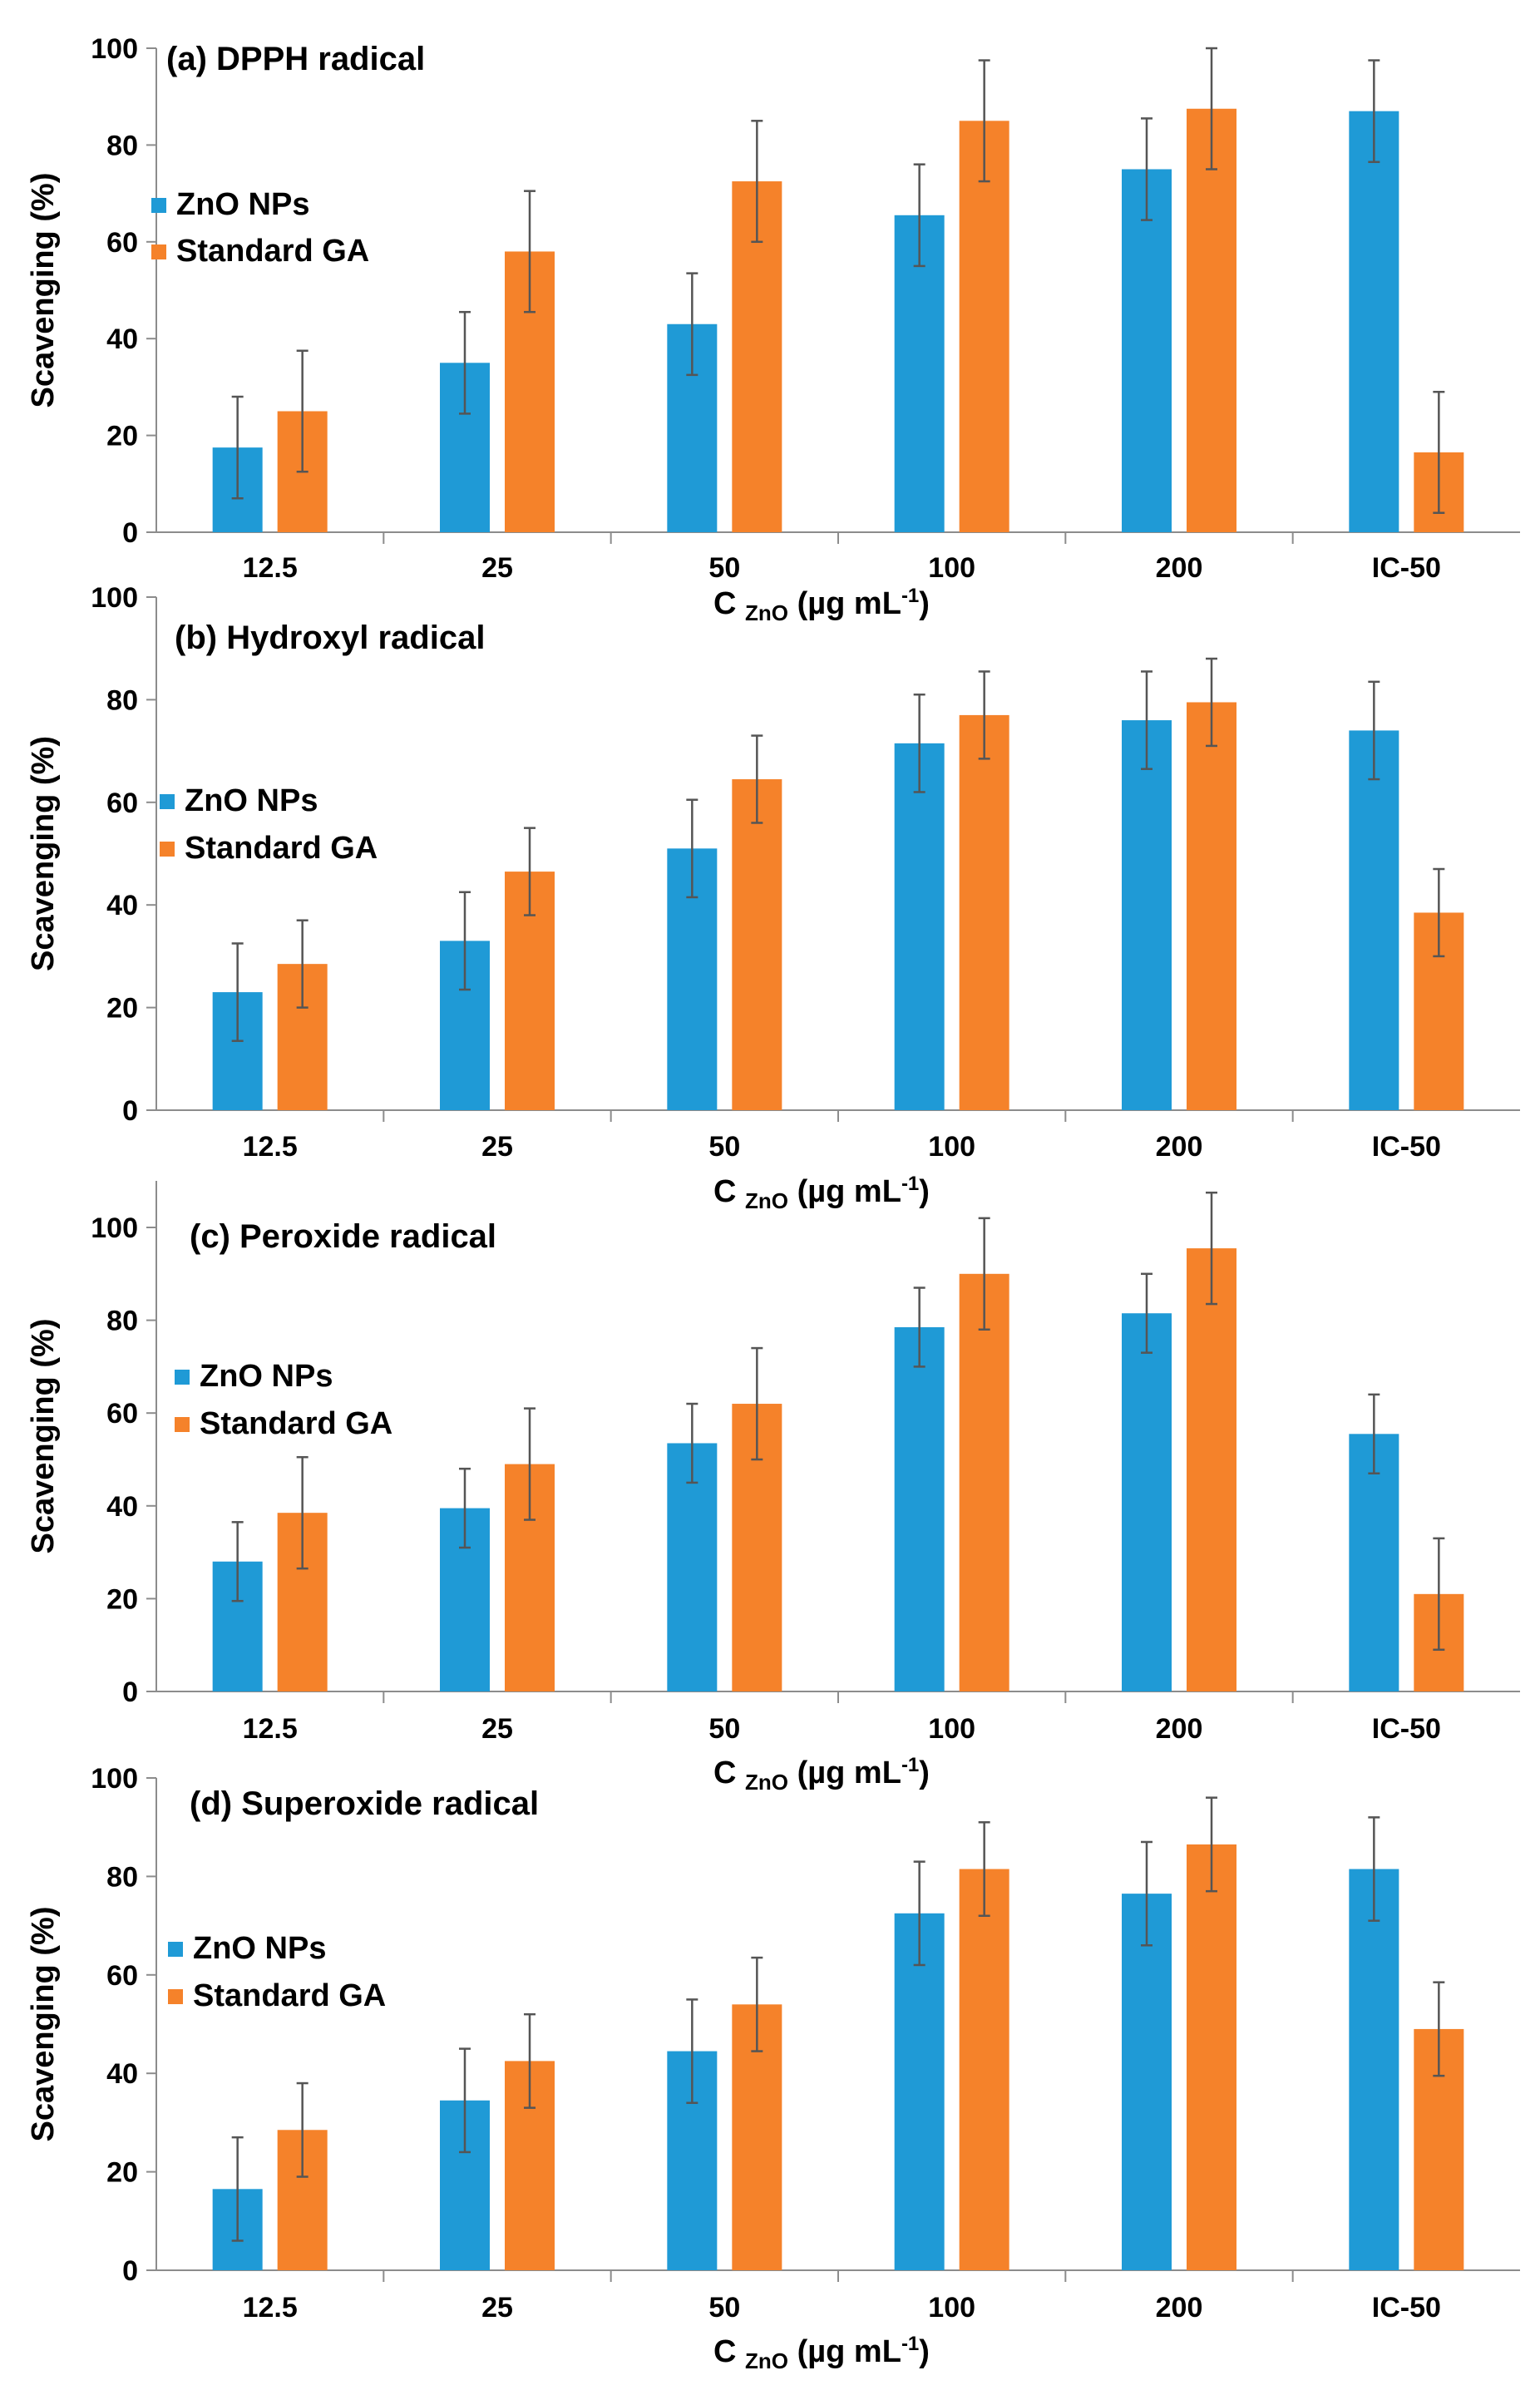  I want to click on chart-title: (c) Peroxide radical, so click(343, 1236).